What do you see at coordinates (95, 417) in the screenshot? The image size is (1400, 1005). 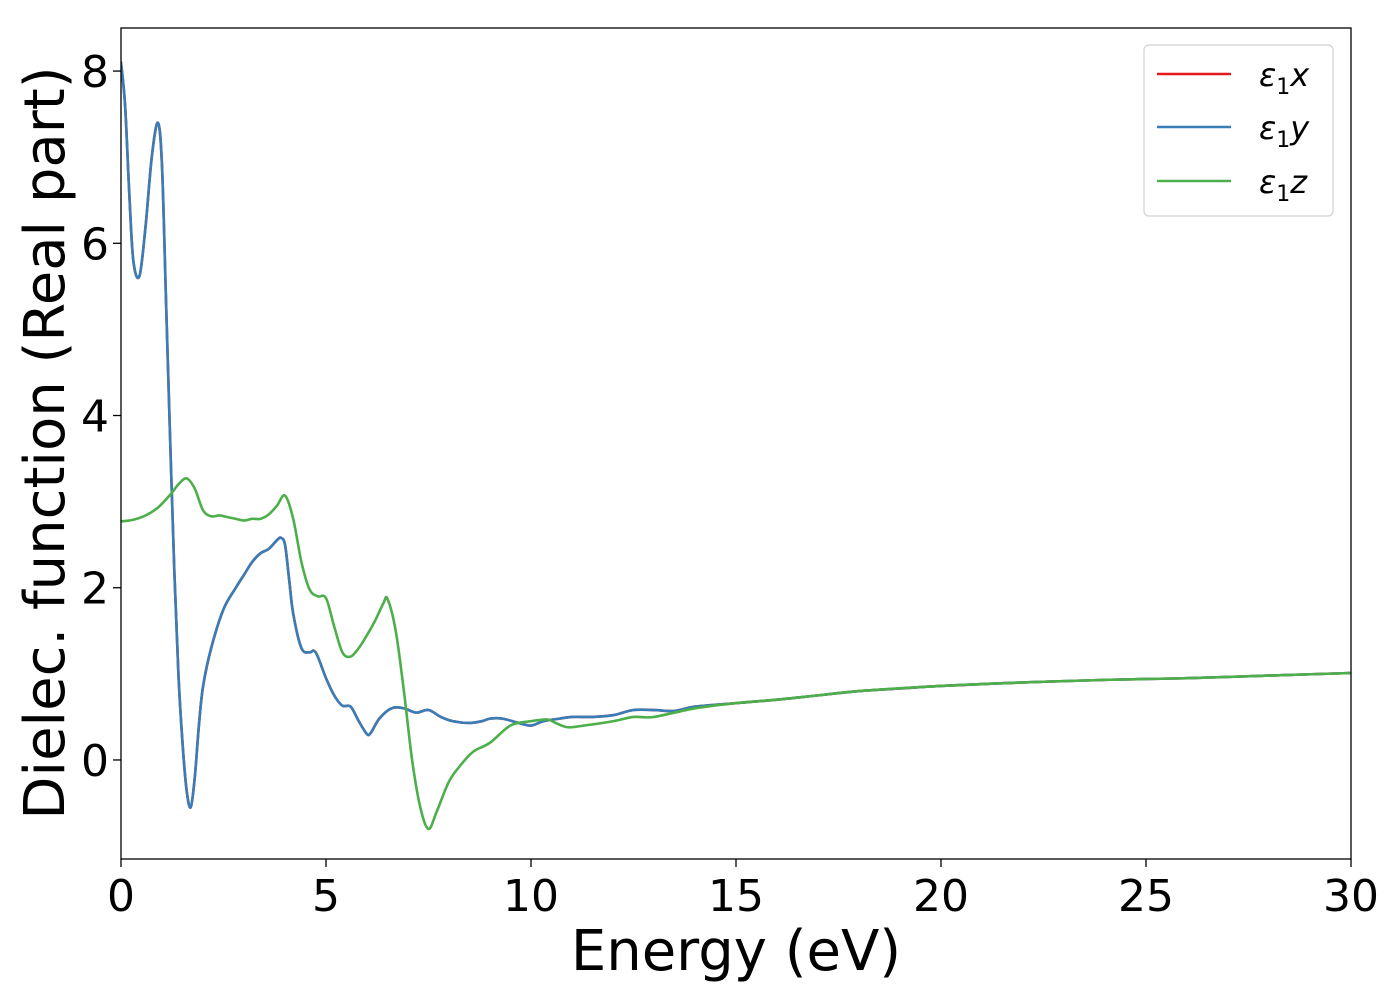 I see `y-tick-label: 4` at bounding box center [95, 417].